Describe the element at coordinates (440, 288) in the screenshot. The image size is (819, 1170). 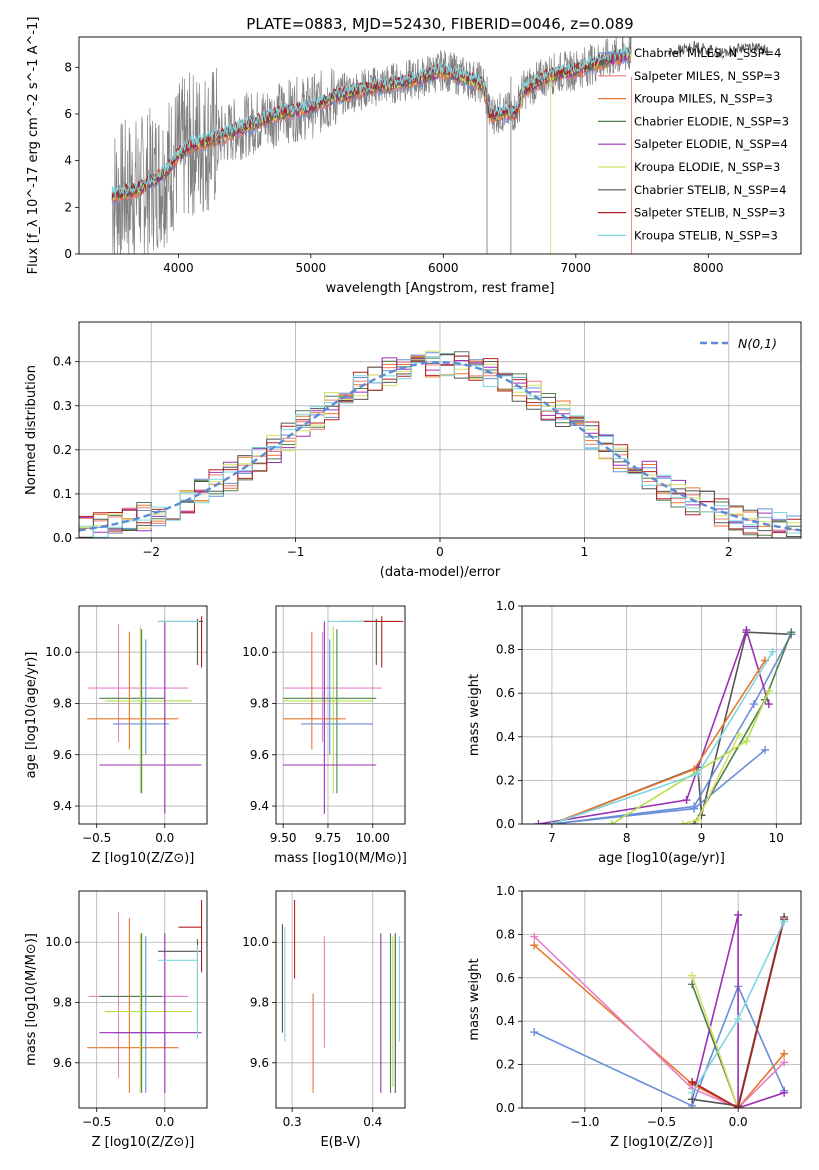
I see `x-axis-label: wavelength [Angstrom, rest frame]` at that location.